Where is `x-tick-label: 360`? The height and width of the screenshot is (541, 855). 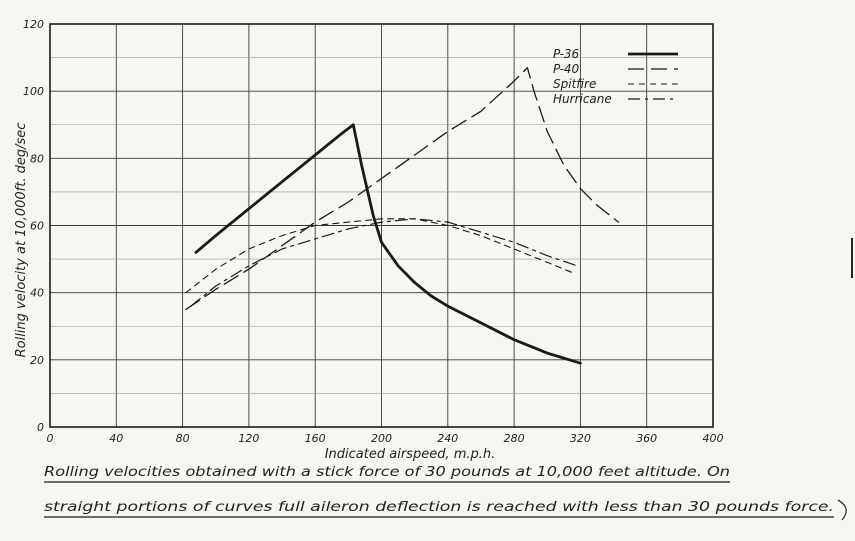
x-tick-label: 360 is located at coordinates (646, 438).